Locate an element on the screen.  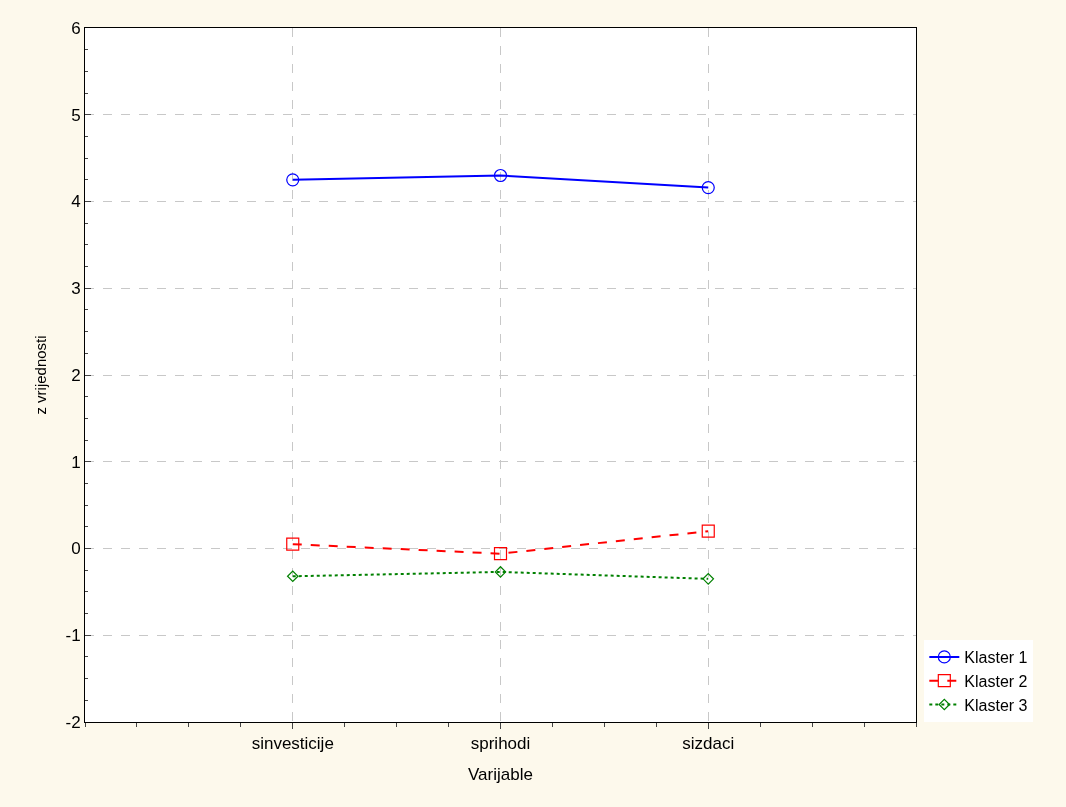
y-tick-label: 0 is located at coordinates (76, 549).